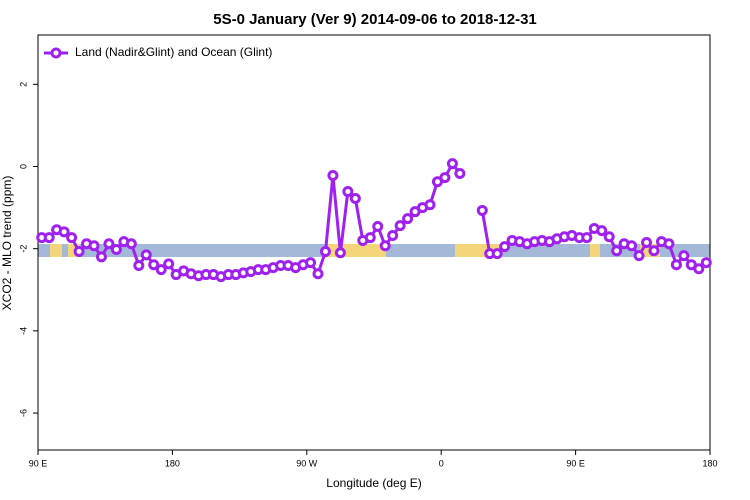 This screenshot has width=750, height=500. What do you see at coordinates (7, 243) in the screenshot?
I see `y-axis-label: XCO2 - MLO trend (ppm)` at bounding box center [7, 243].